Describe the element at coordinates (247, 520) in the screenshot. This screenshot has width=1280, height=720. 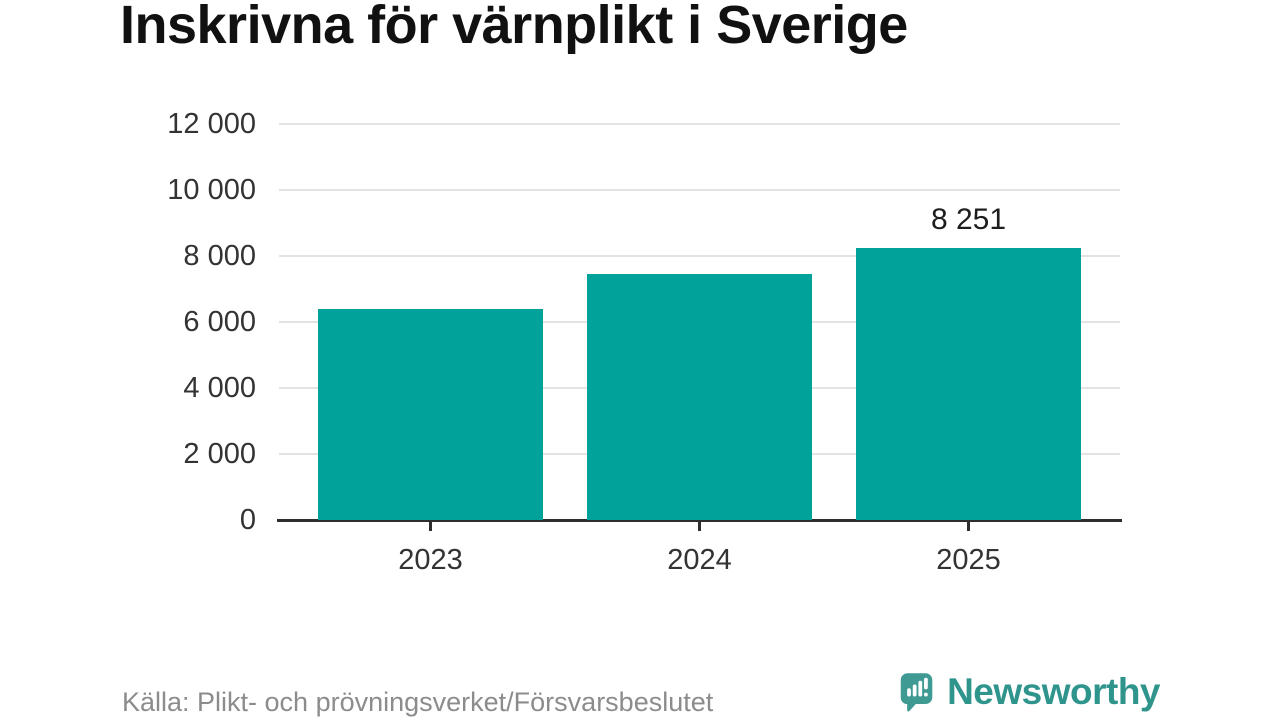
I see `y-axis-label: 0` at that location.